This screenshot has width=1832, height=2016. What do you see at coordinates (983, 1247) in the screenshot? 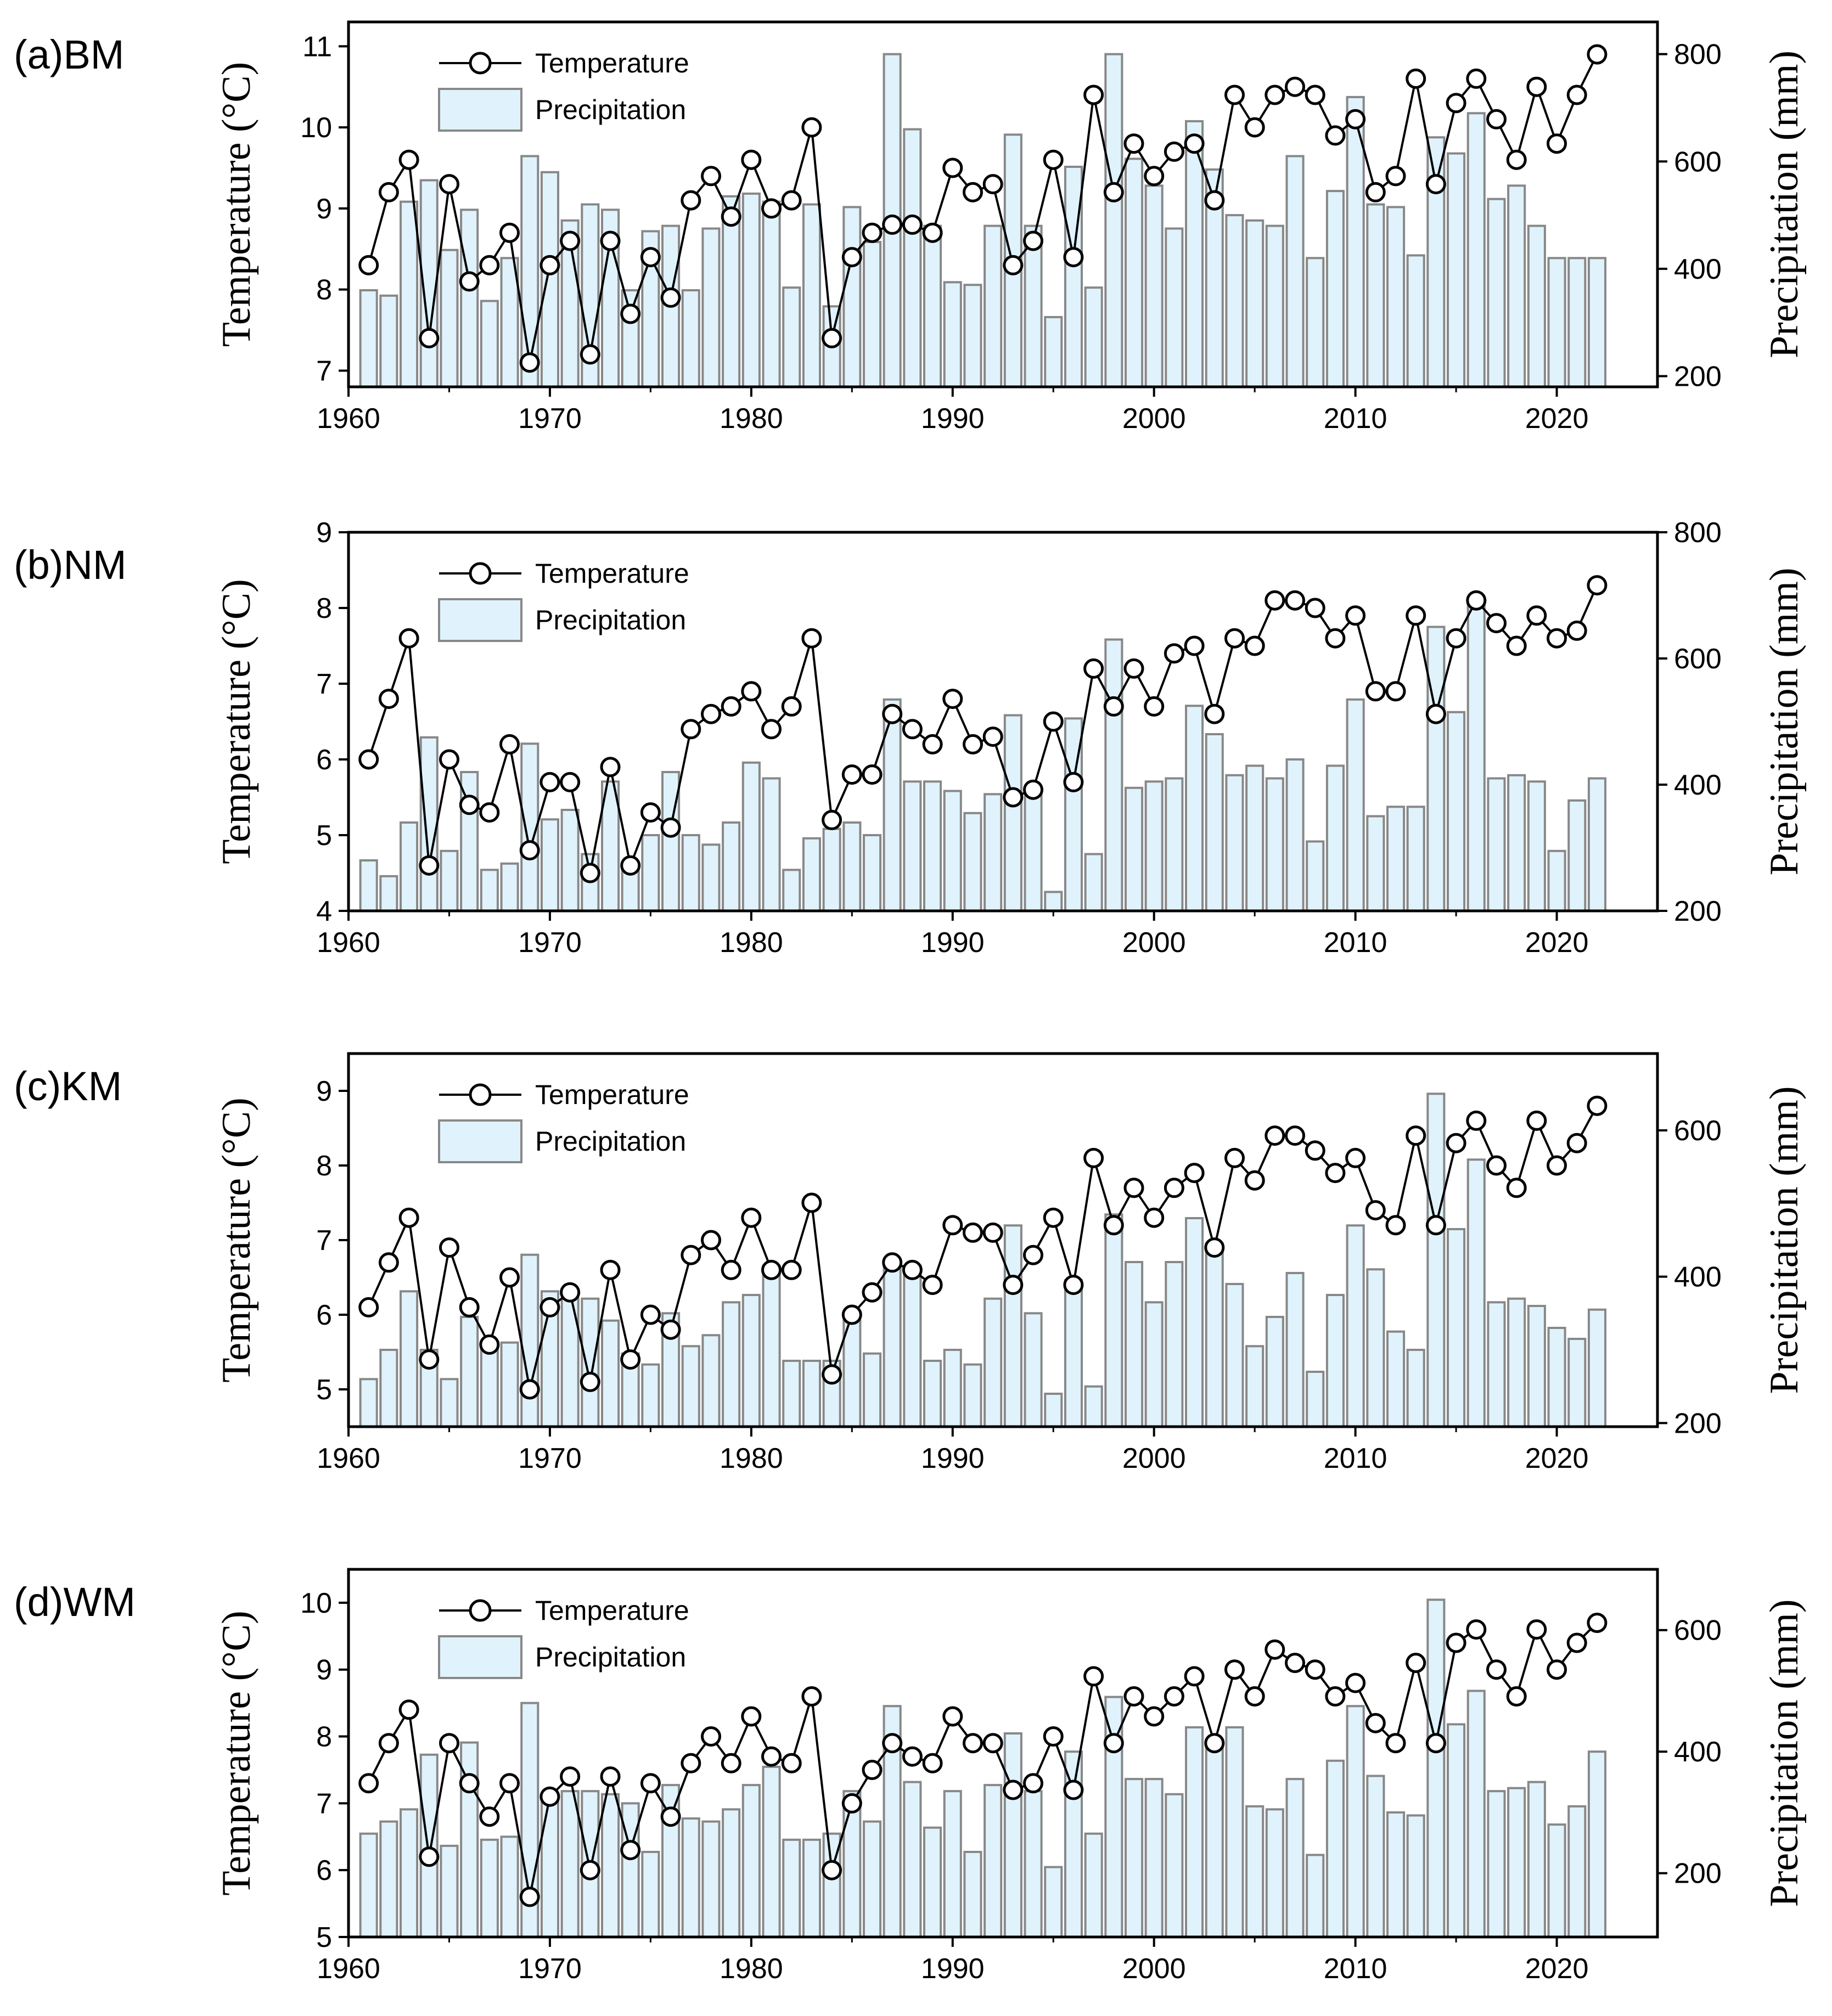
I see `temperature-points` at bounding box center [983, 1247].